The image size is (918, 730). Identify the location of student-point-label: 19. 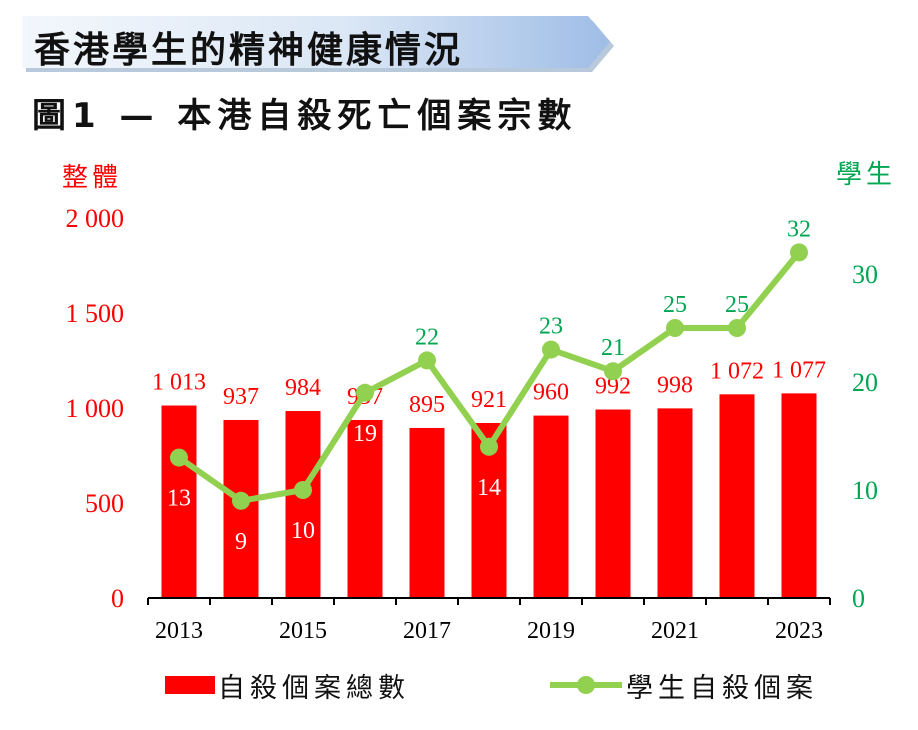
(365, 434).